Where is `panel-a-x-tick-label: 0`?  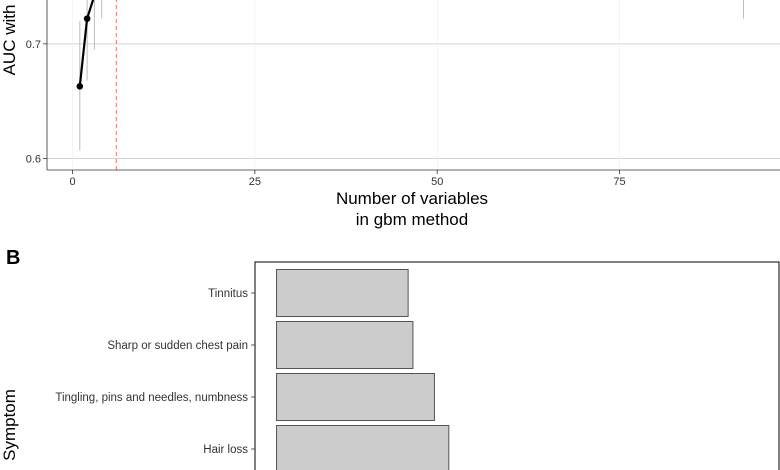 panel-a-x-tick-label: 0 is located at coordinates (72, 182).